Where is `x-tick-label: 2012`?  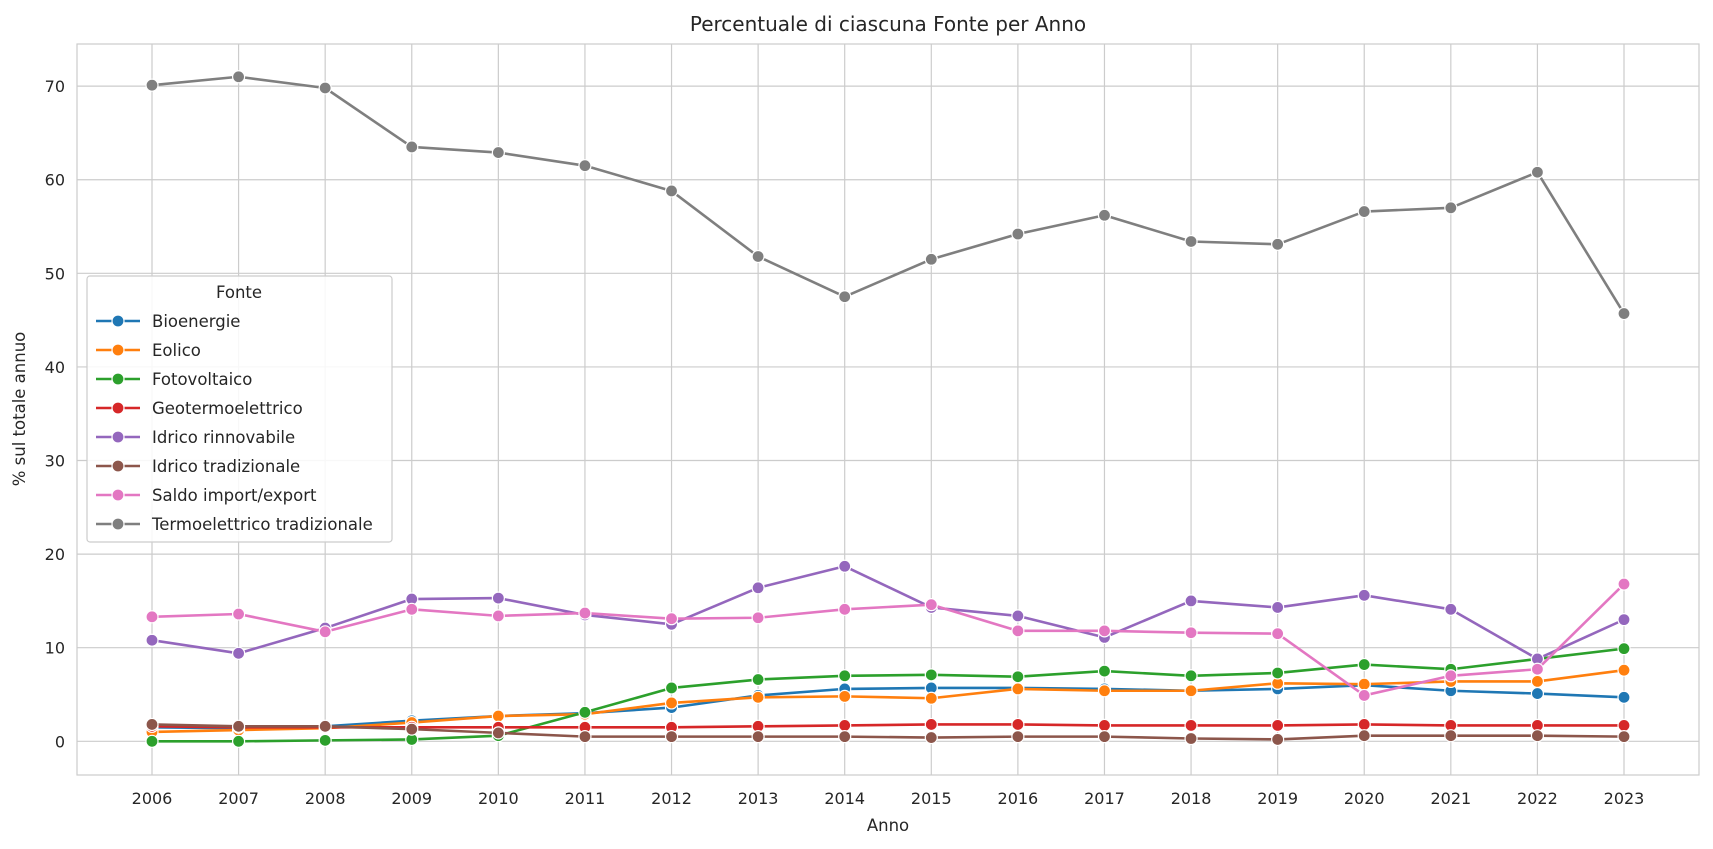 x-tick-label: 2012 is located at coordinates (671, 798).